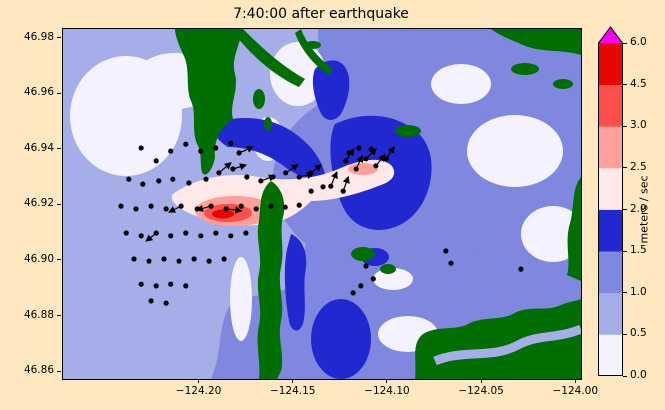 Image resolution: width=665 pixels, height=410 pixels. Describe the element at coordinates (198, 391) in the screenshot. I see `x-tick-label: −124.20` at that location.